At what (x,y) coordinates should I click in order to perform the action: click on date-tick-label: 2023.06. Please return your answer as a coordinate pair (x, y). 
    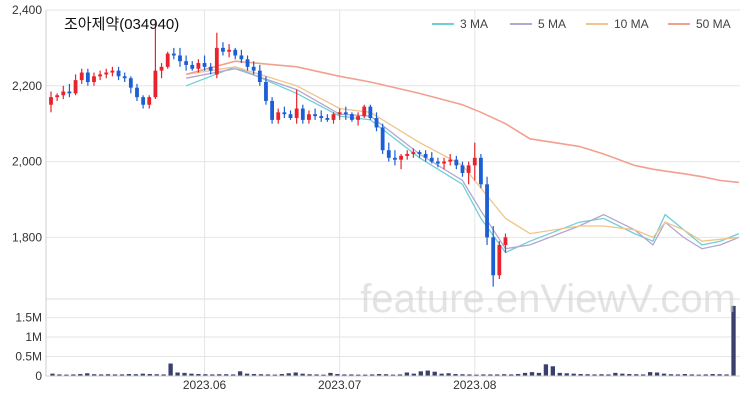
    Looking at the image, I should click on (205, 385).